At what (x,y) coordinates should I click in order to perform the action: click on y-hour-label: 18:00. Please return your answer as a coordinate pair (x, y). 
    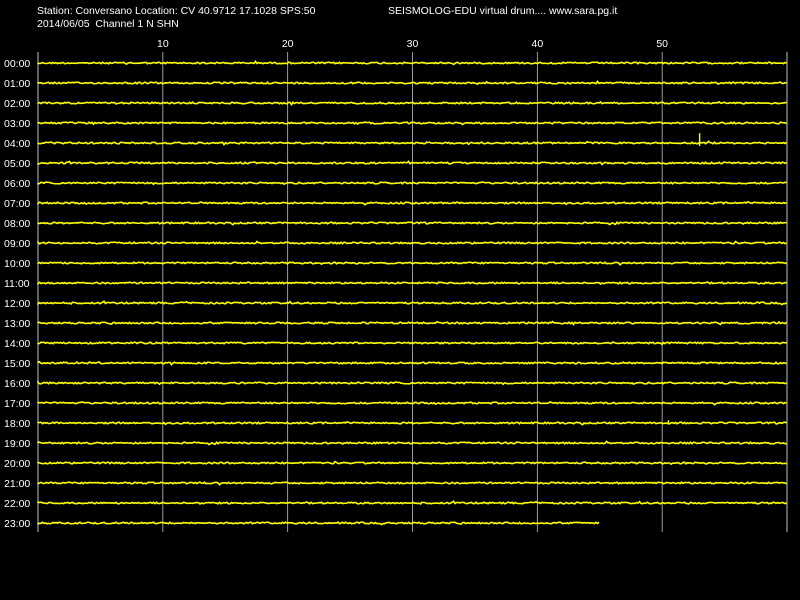
    Looking at the image, I should click on (17, 424).